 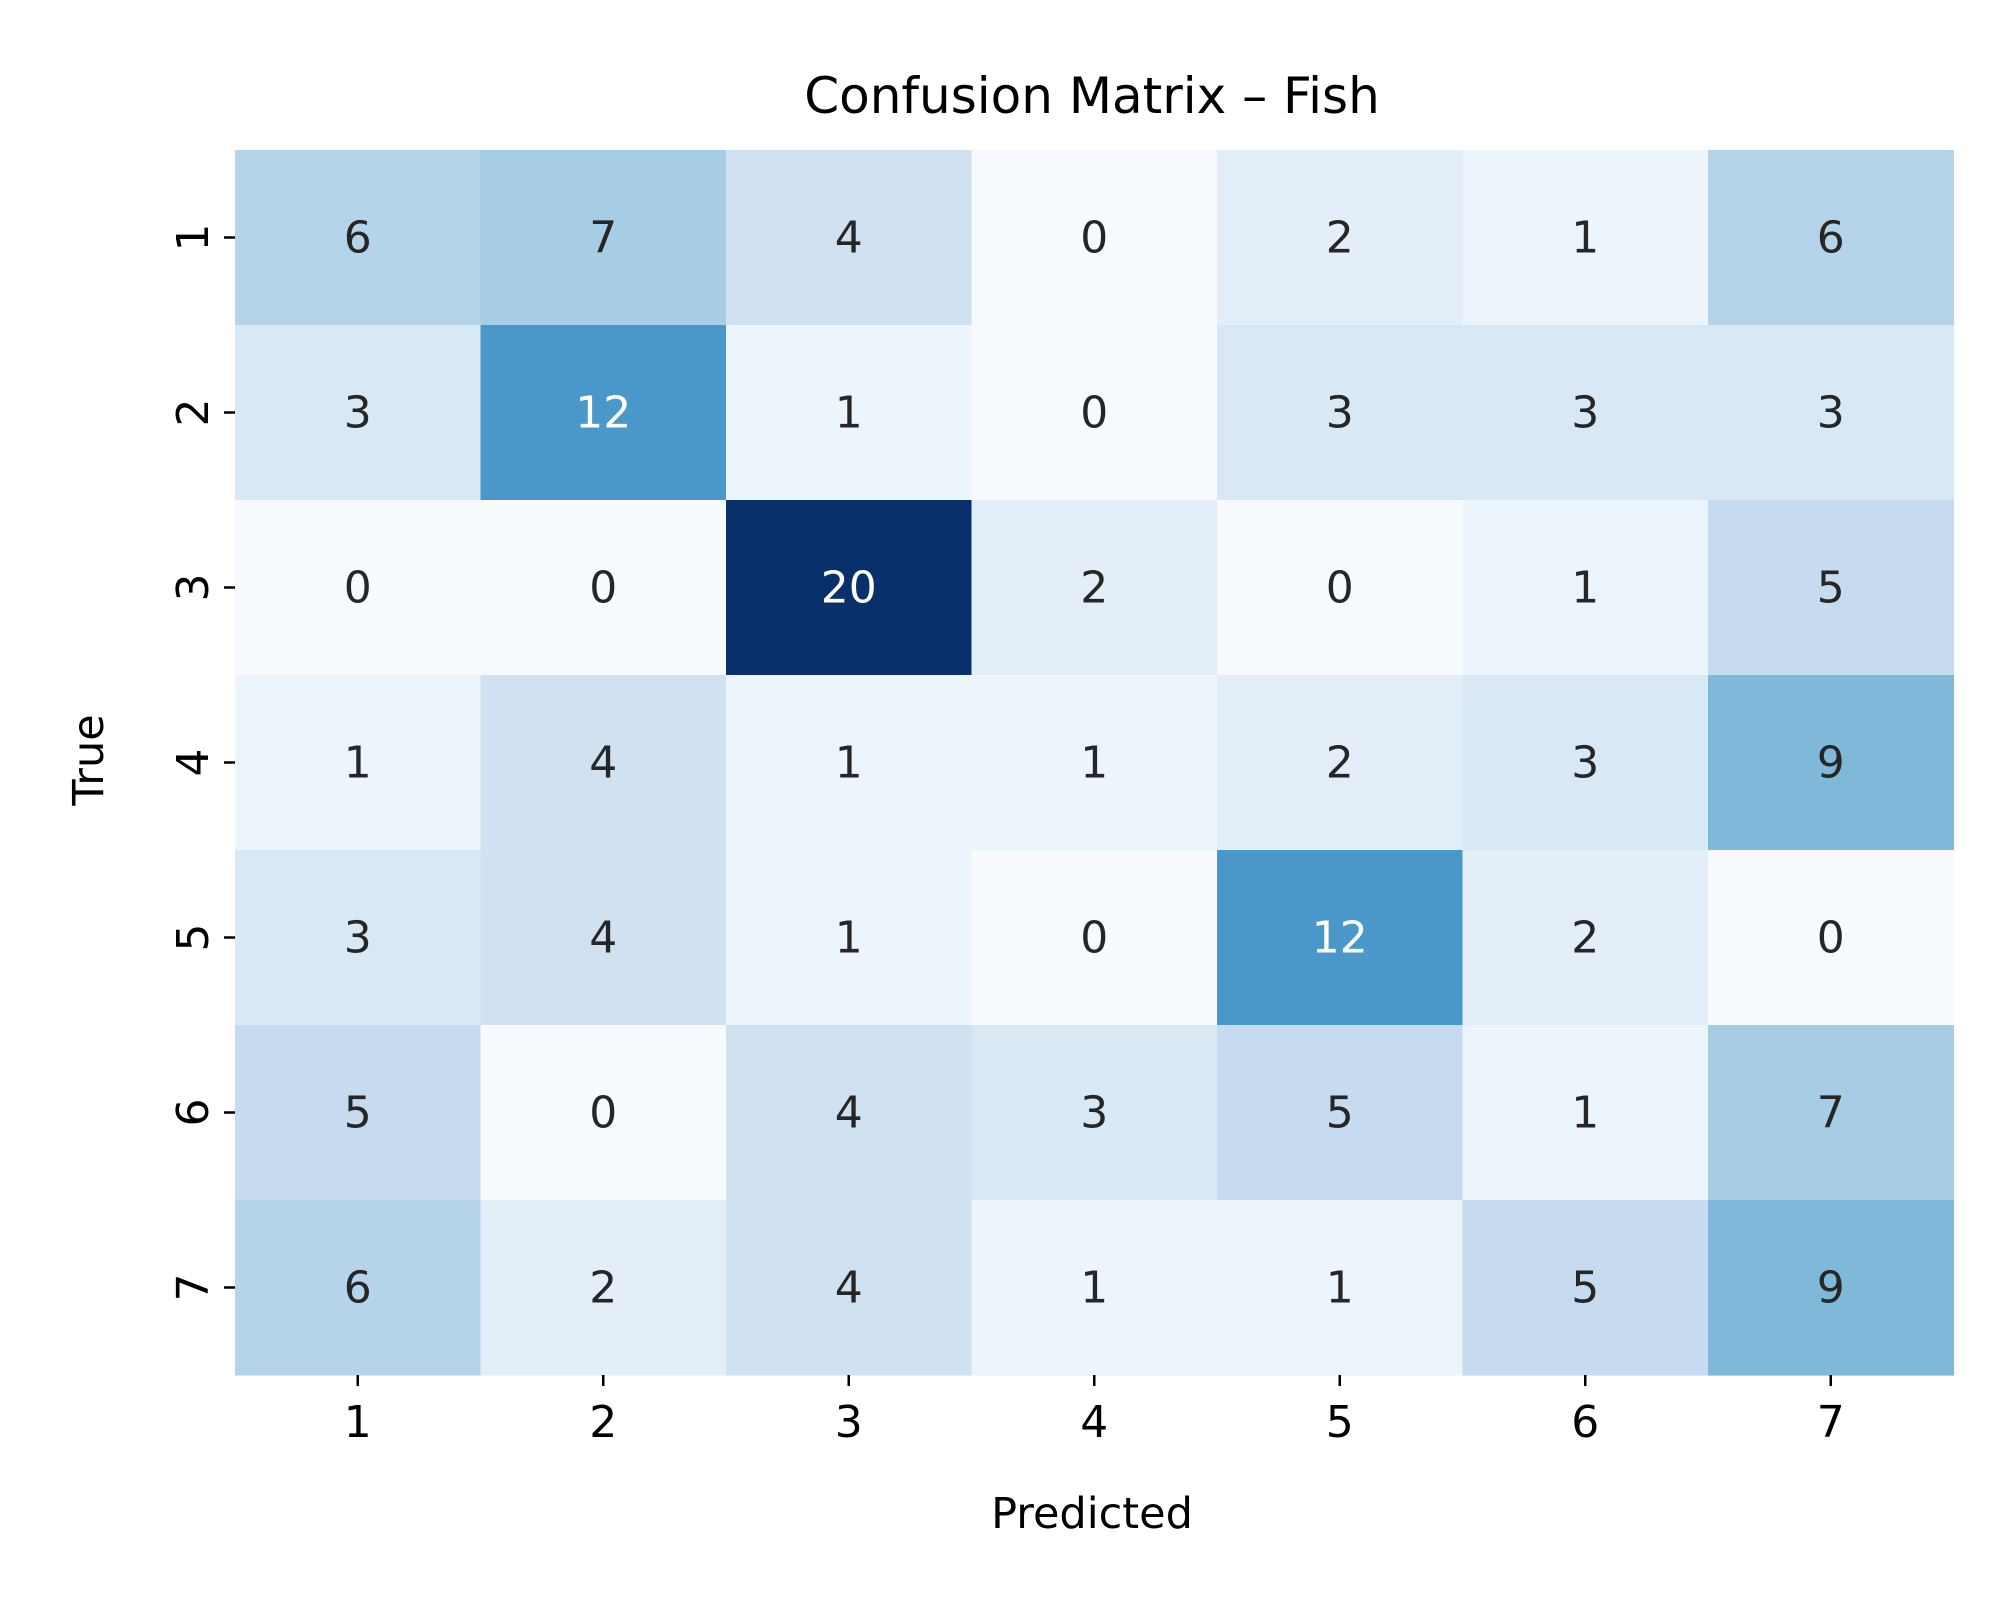 I want to click on cell-value-label-r5-c2: 4, so click(x=603, y=938).